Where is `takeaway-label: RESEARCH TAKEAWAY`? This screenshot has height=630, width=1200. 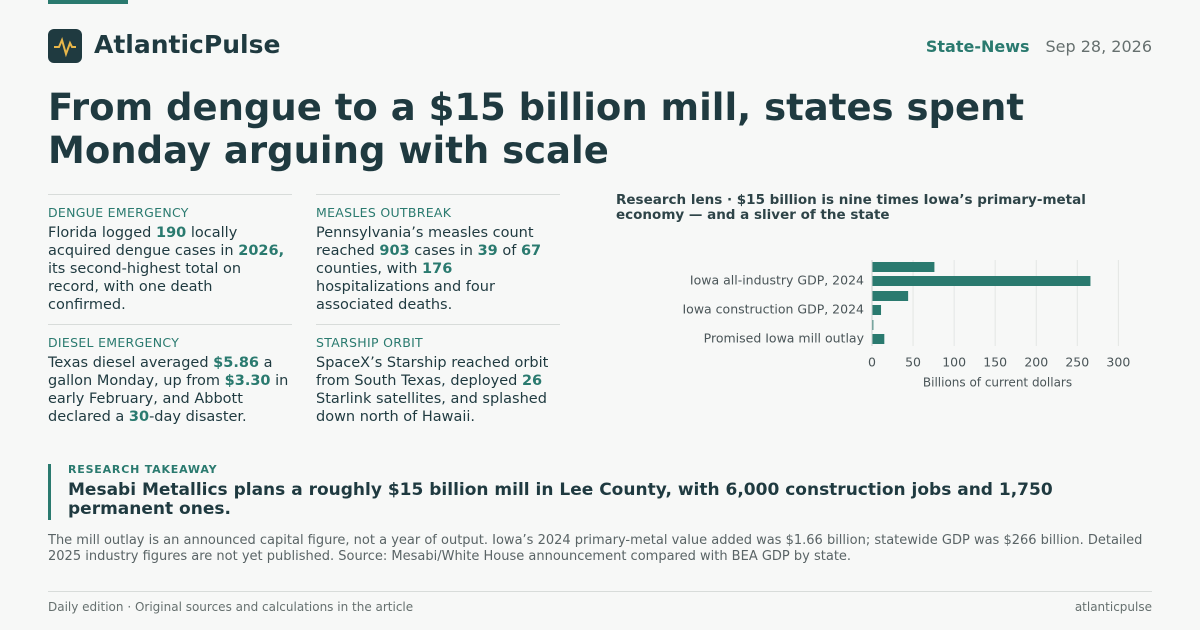 takeaway-label: RESEARCH TAKEAWAY is located at coordinates (143, 469).